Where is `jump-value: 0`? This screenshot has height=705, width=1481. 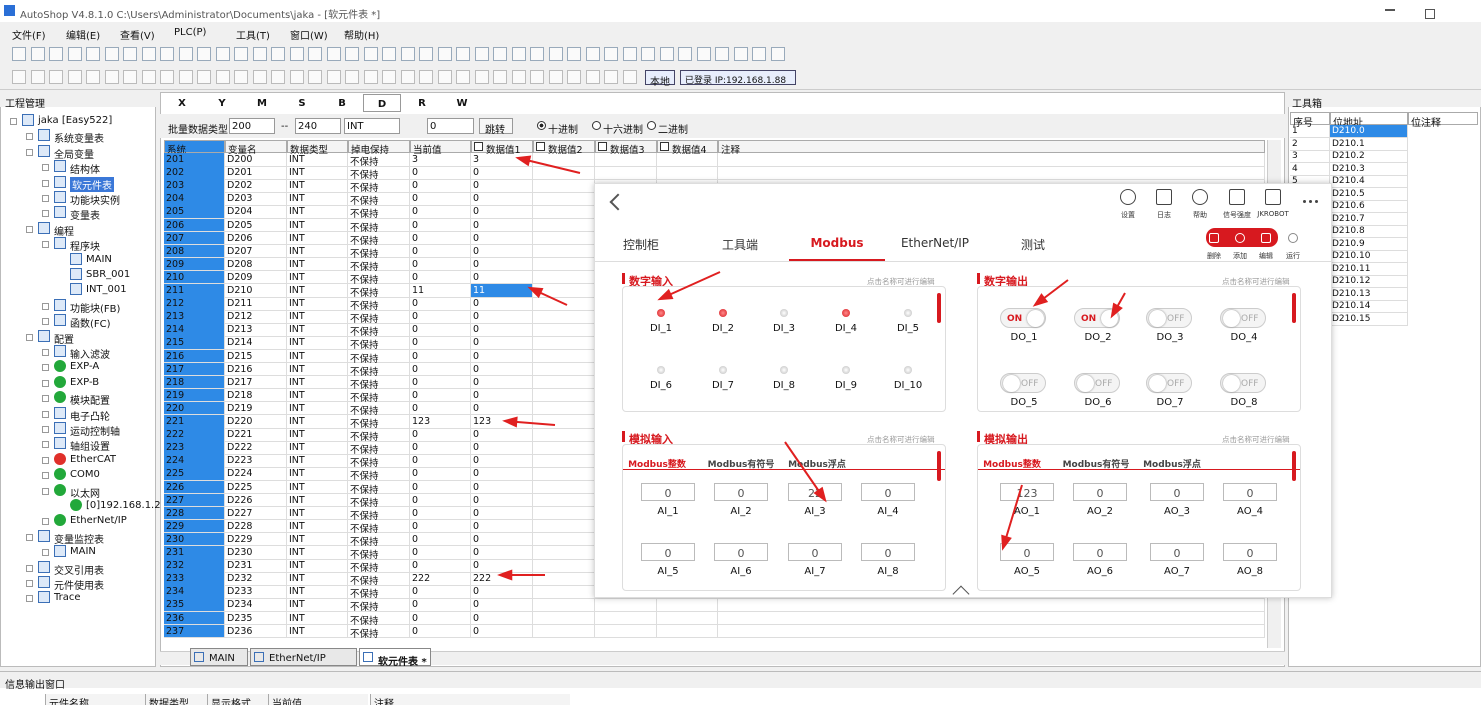 jump-value: 0 is located at coordinates (450, 126).